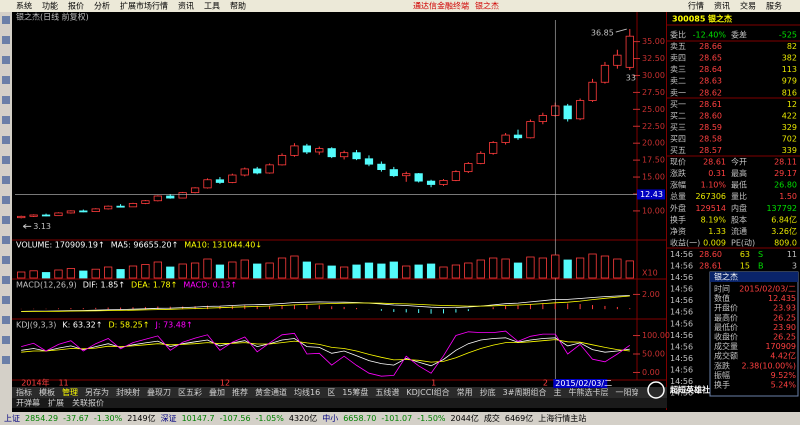  What do you see at coordinates (717, 231) in the screenshot?
I see `stat-value: 1.33` at bounding box center [717, 231].